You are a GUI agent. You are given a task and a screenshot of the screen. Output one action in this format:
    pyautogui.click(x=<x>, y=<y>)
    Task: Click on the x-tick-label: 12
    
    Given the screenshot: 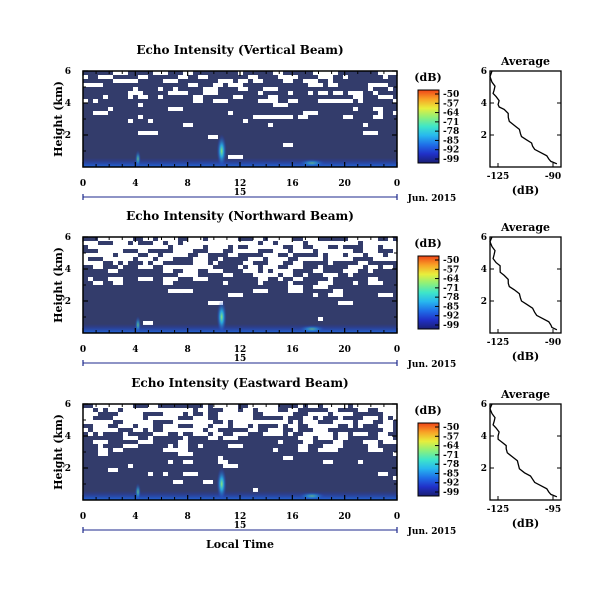 What is the action you would take?
    pyautogui.click(x=240, y=350)
    